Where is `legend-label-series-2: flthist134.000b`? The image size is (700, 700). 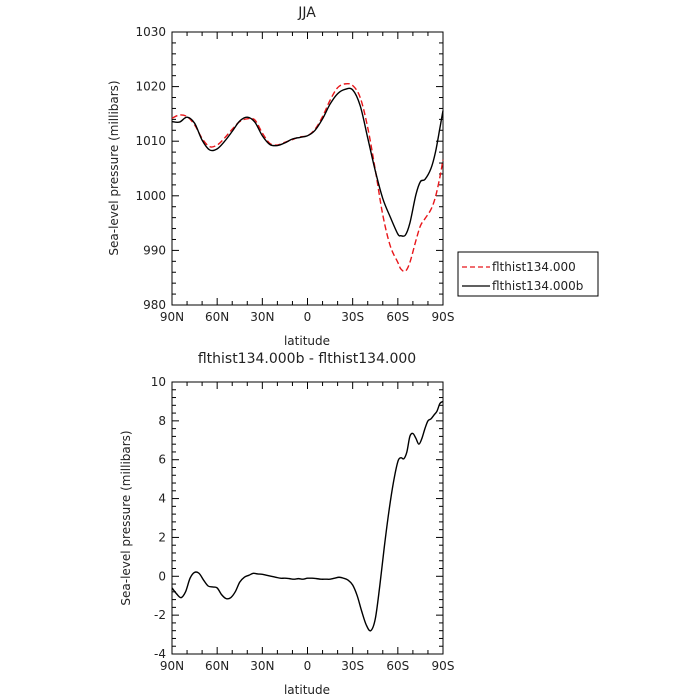
legend-label-series-2: flthist134.000b is located at coordinates (537, 286).